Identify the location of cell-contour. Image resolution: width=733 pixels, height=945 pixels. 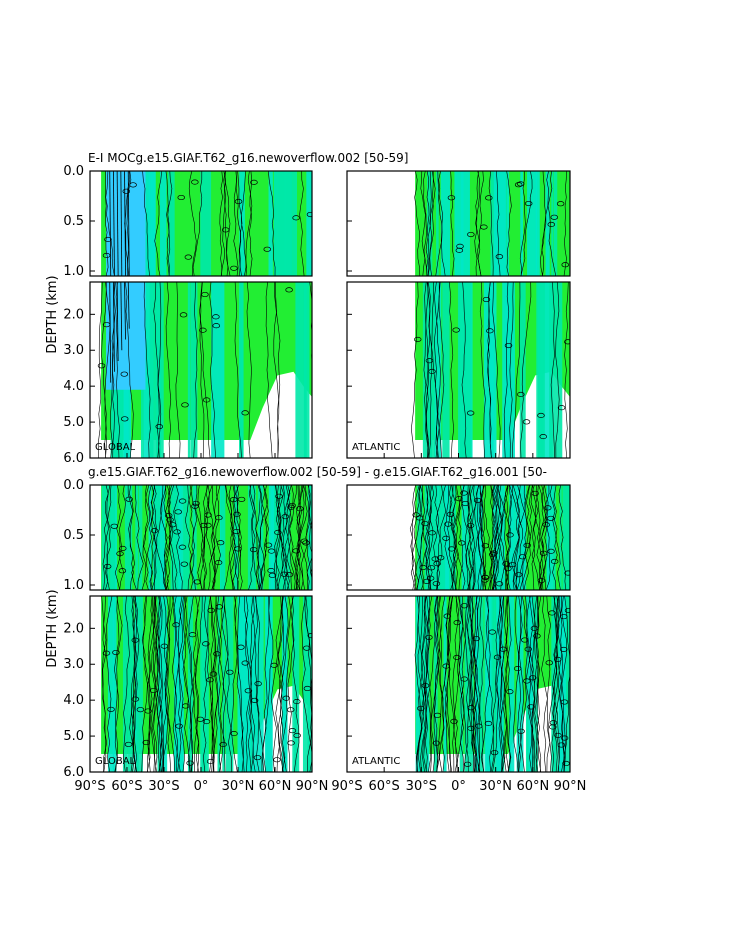
(125, 311).